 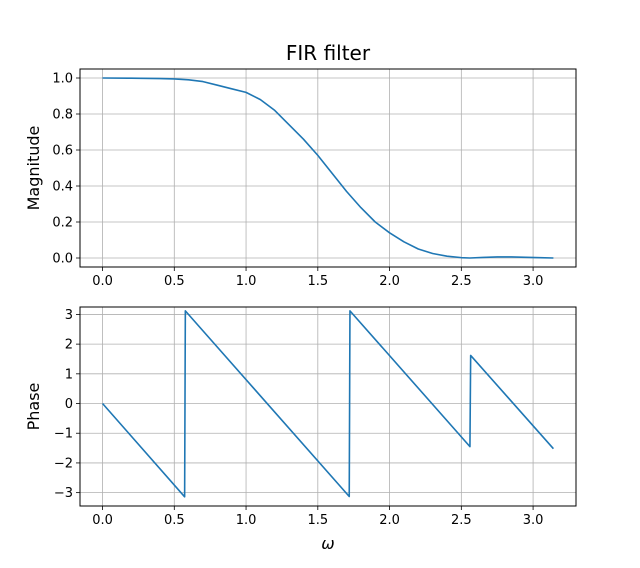 What do you see at coordinates (62, 151) in the screenshot?
I see `y-tick-label: 0.6` at bounding box center [62, 151].